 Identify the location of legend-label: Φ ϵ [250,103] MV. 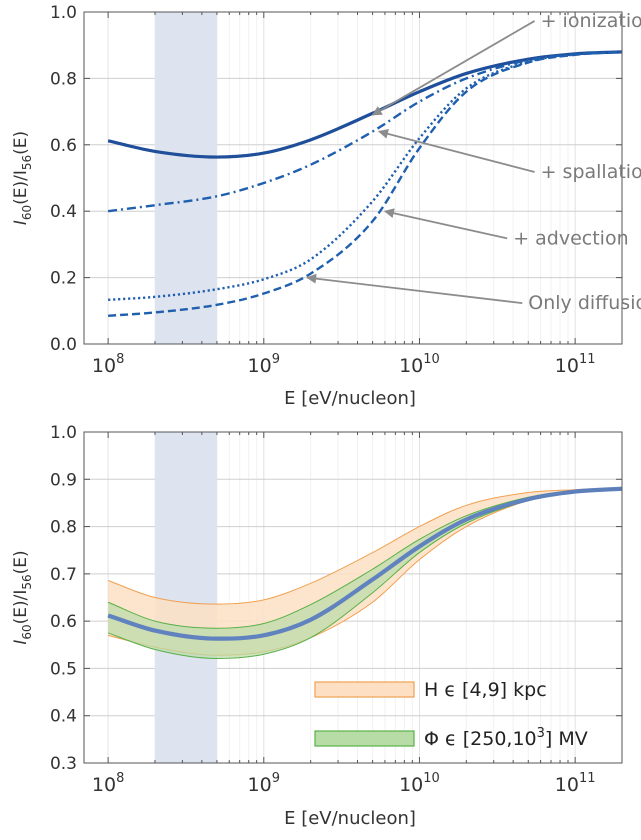
(506, 738).